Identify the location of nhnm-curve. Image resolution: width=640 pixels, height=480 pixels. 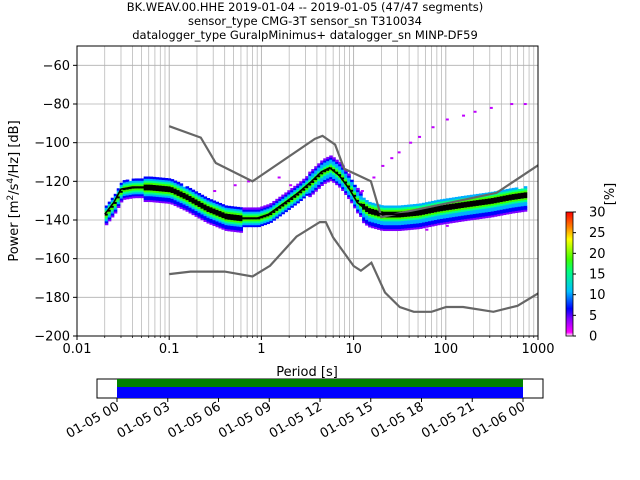
(353, 172).